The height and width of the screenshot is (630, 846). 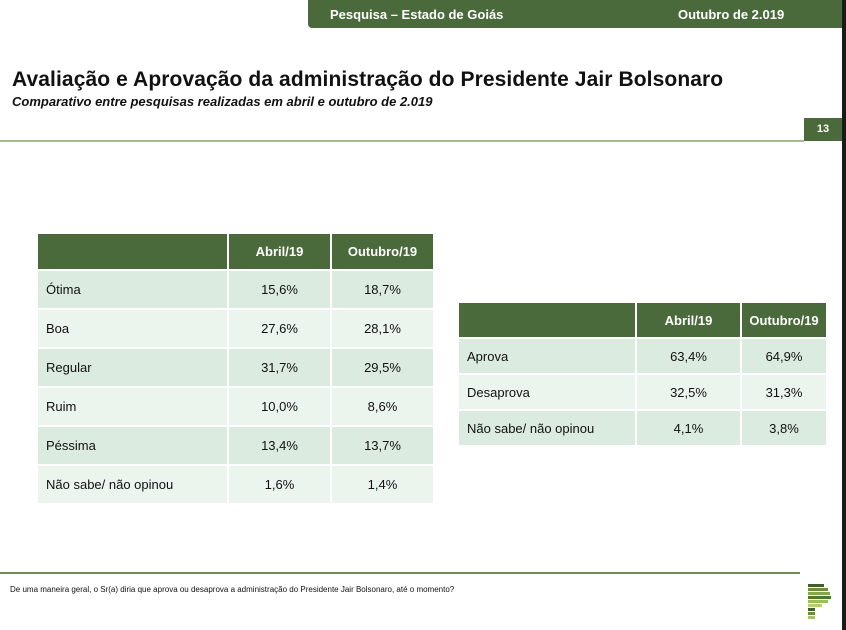 What do you see at coordinates (784, 356) in the screenshot?
I see `outubro-value: 64,9%` at bounding box center [784, 356].